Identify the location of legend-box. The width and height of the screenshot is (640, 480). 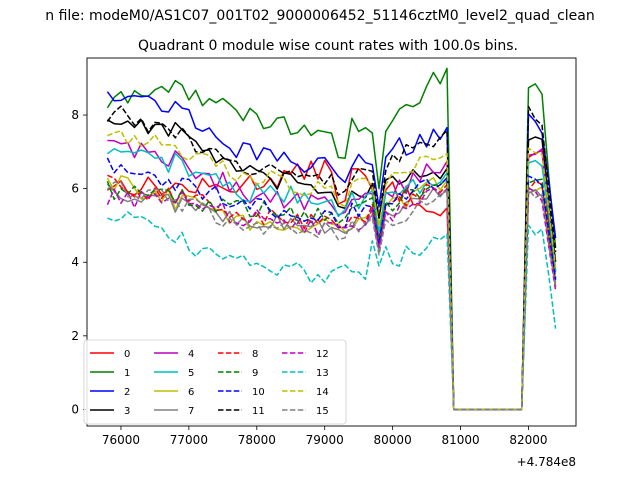
(215, 382).